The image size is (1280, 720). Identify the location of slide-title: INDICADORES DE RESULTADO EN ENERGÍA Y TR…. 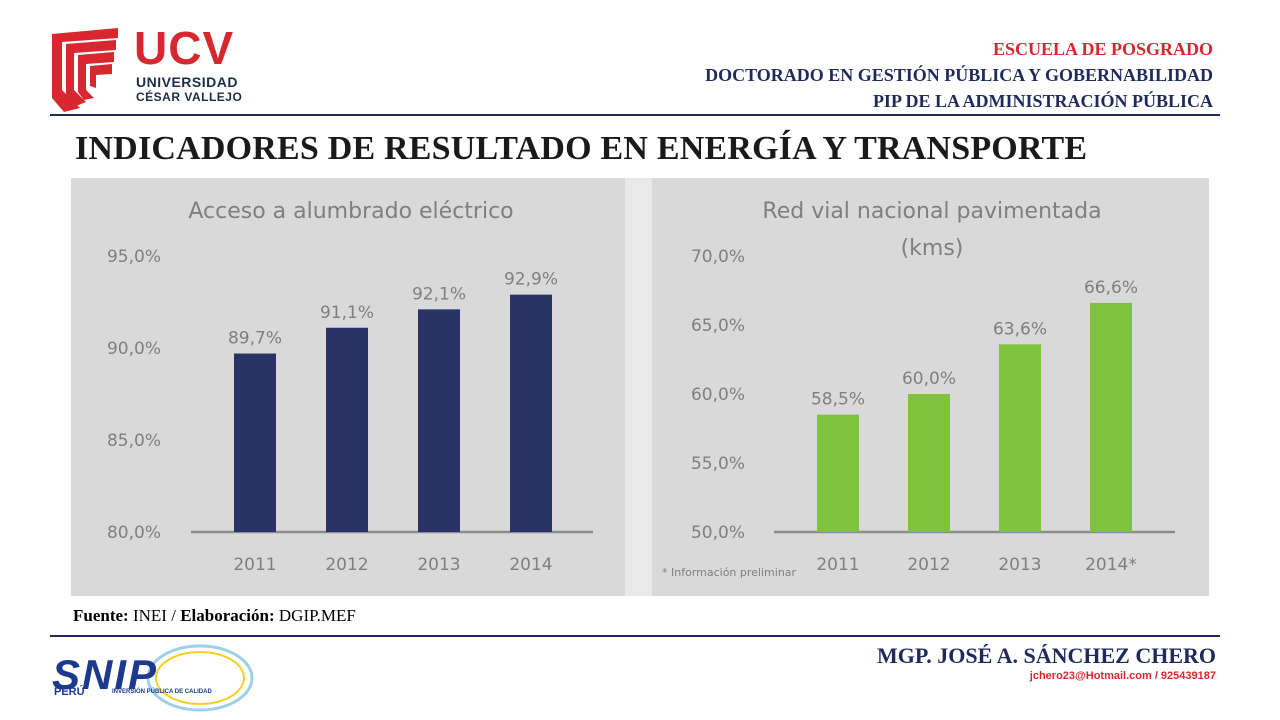
(581, 148).